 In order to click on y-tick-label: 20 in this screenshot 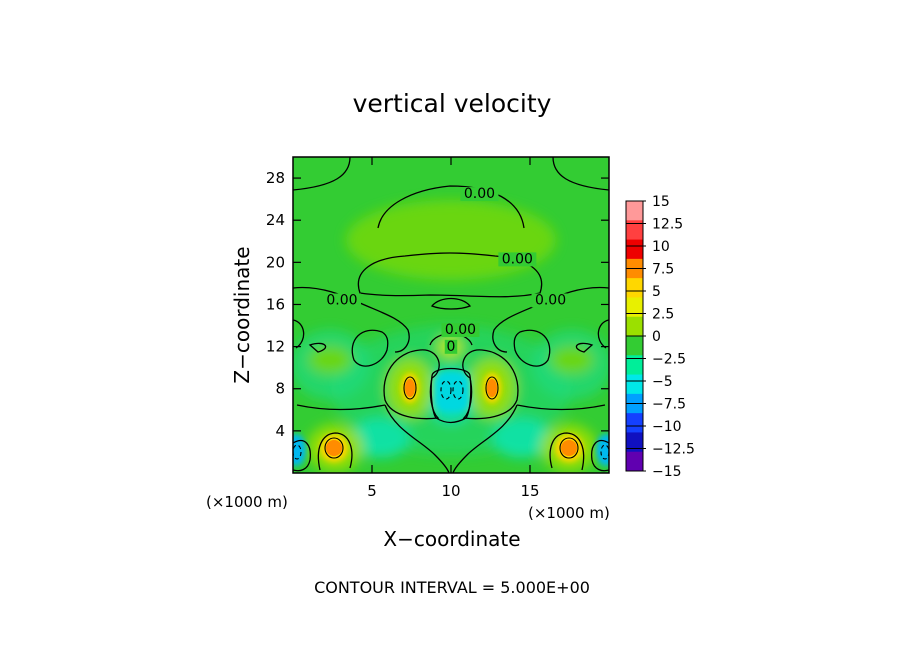, I will do `click(275, 262)`.